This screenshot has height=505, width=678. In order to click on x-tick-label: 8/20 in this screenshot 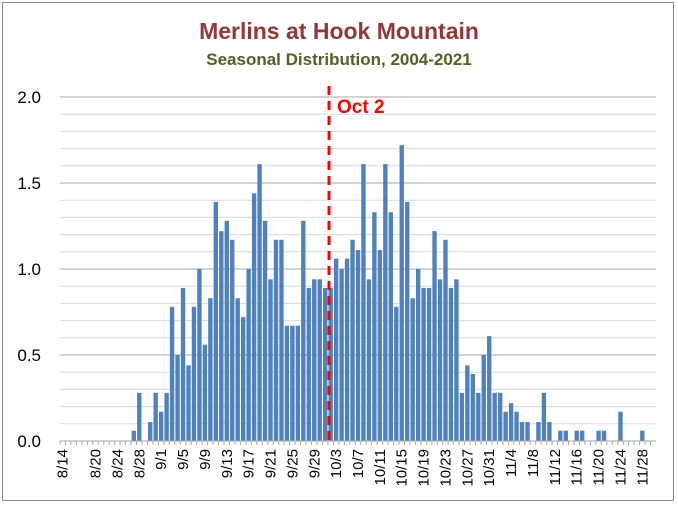, I will do `click(96, 463)`.